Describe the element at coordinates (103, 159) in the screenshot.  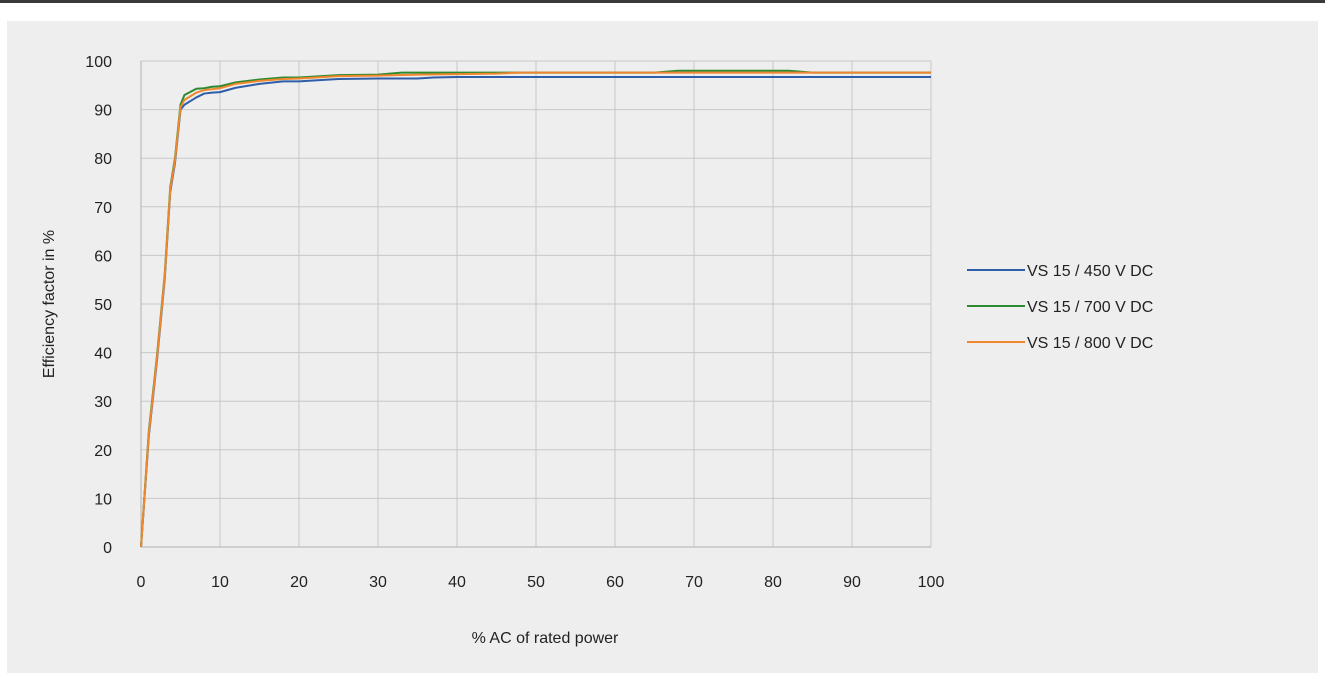
I see `y-tick-label: 80` at that location.